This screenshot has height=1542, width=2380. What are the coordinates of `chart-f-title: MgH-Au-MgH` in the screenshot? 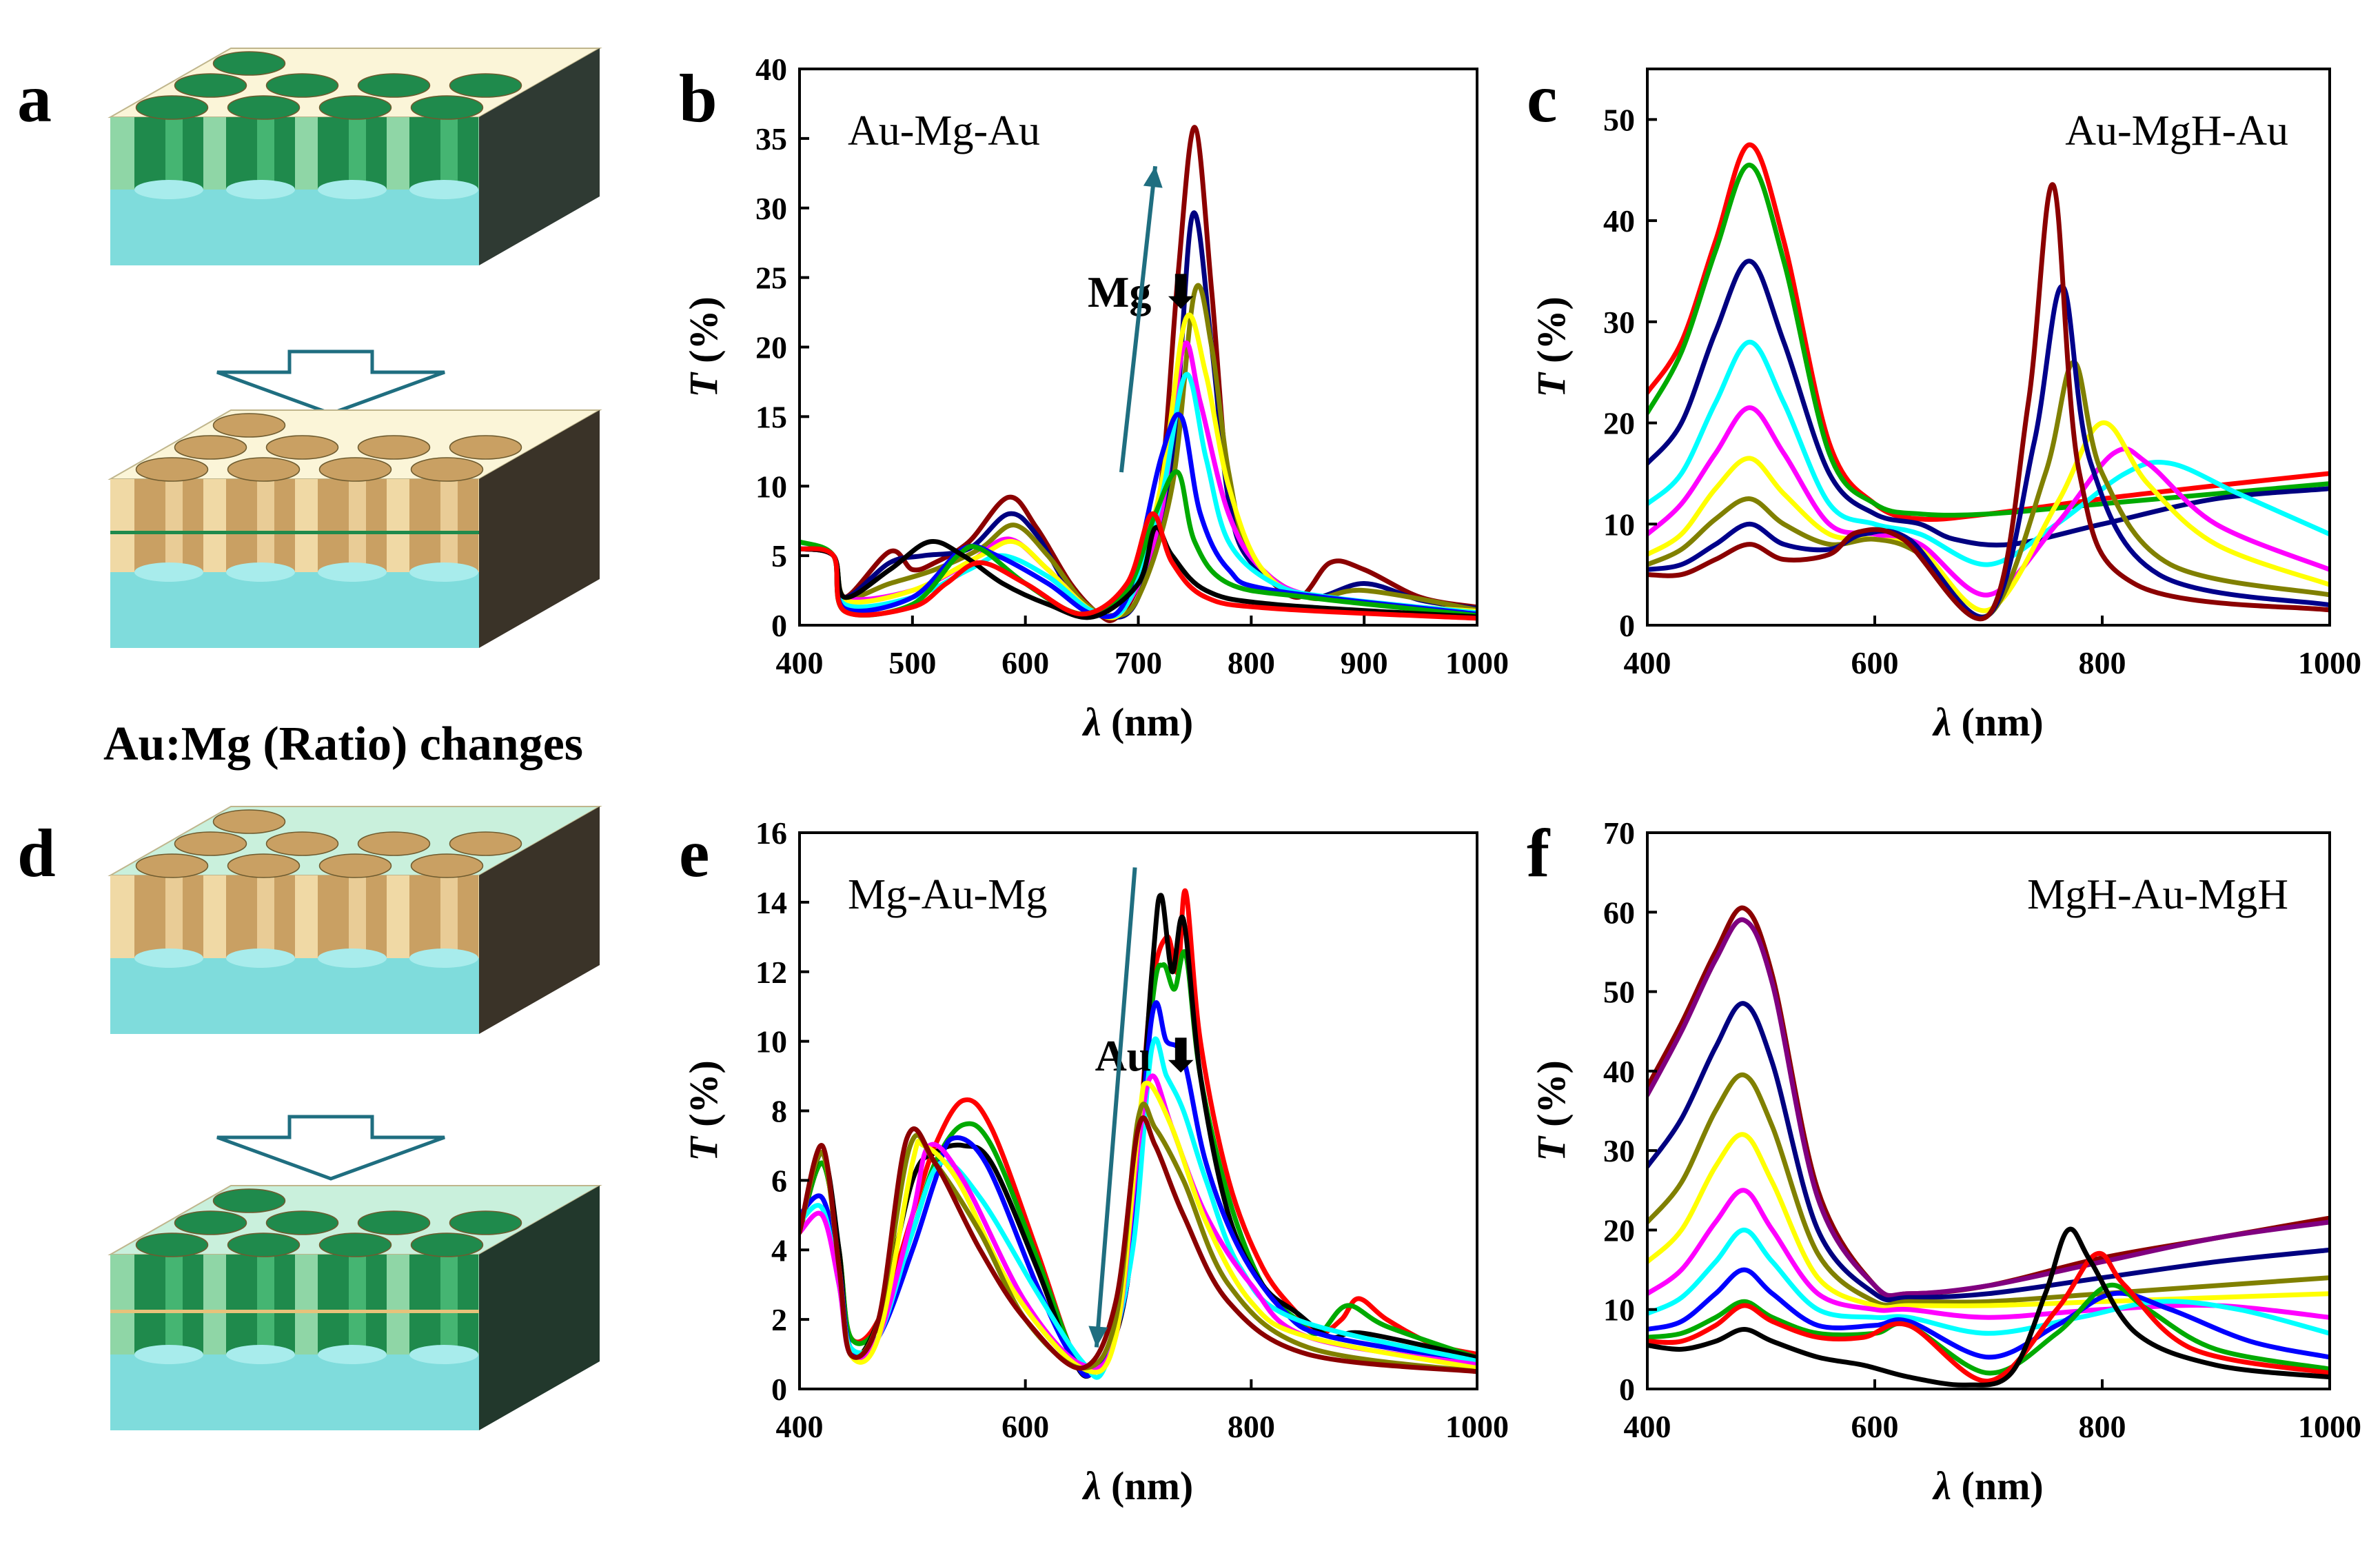 It's located at (2157, 894).